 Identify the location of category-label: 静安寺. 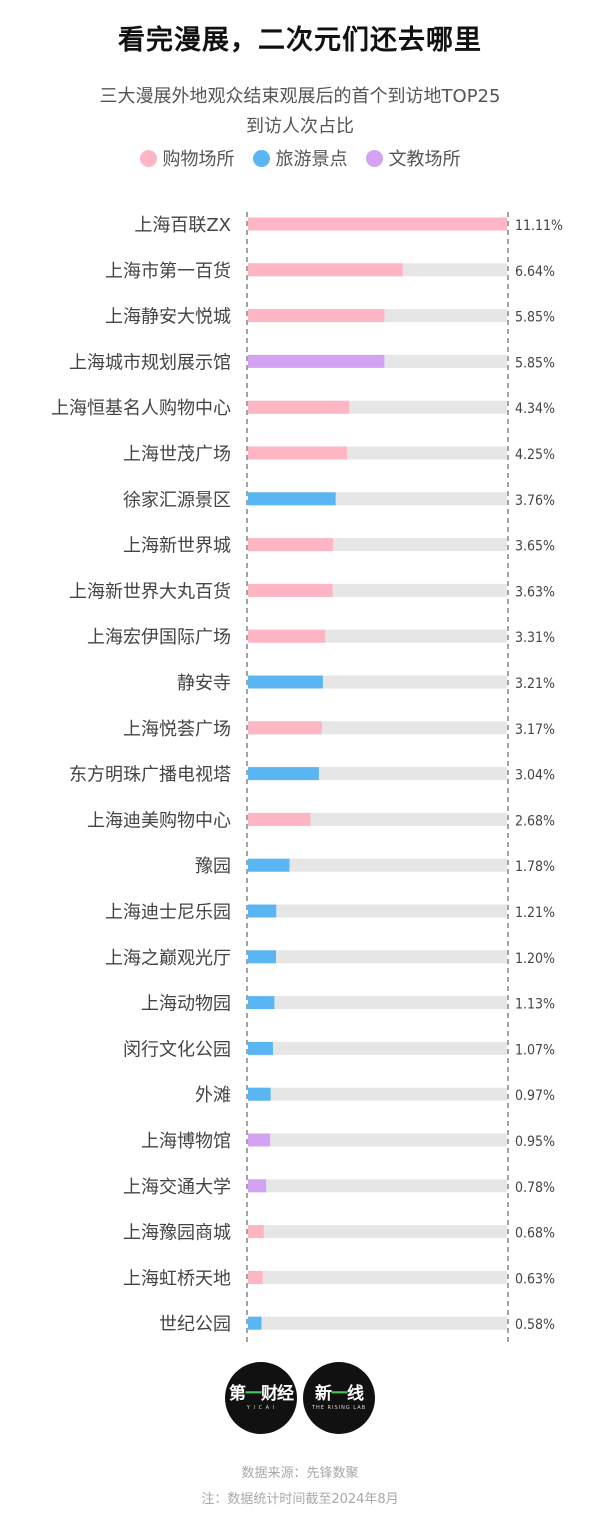
(204, 683).